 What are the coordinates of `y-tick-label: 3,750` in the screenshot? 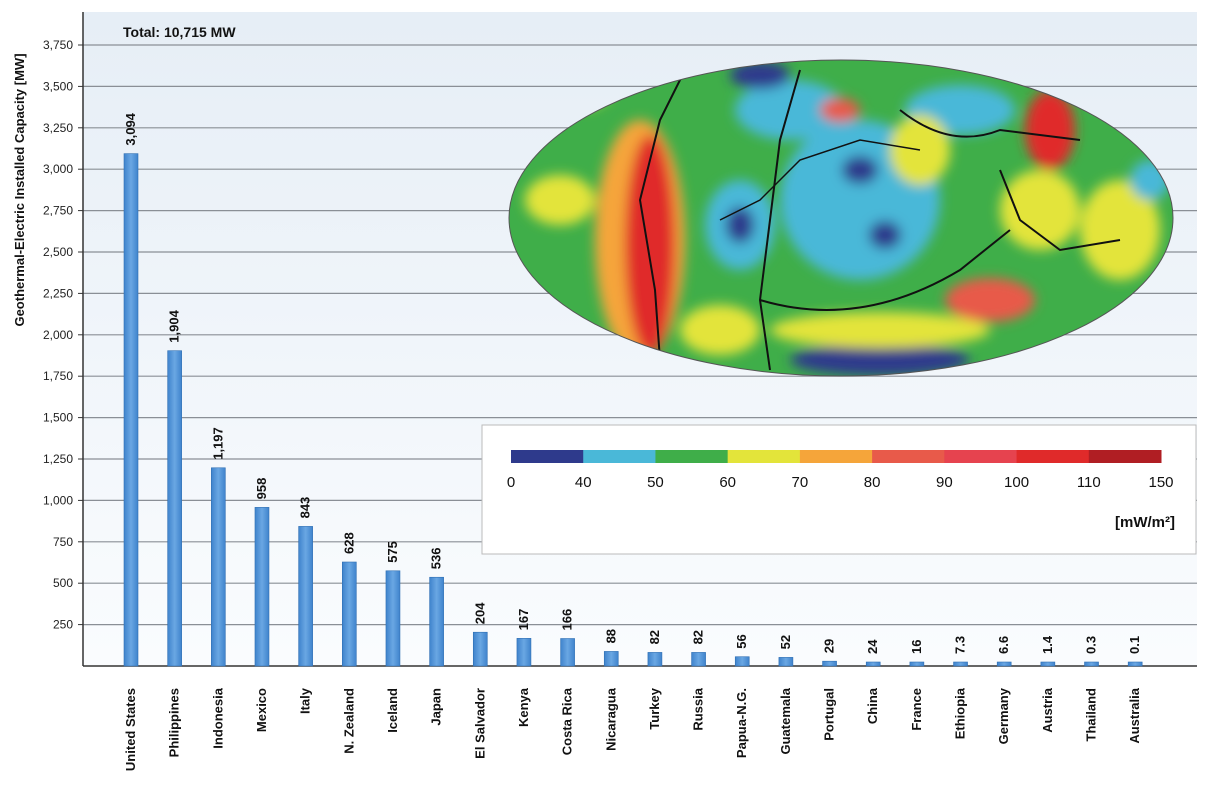 It's located at (58, 45).